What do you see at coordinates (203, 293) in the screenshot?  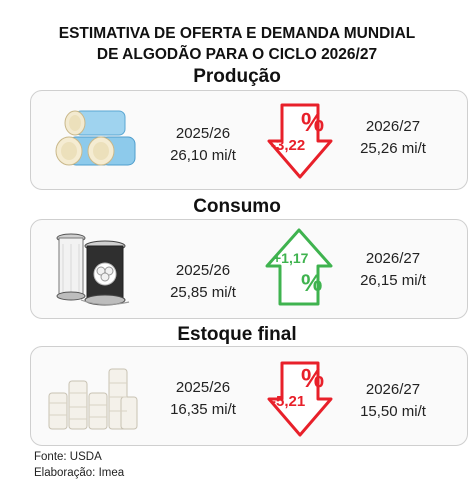 I see `consumption-prev-value: 25,85 mi/t` at bounding box center [203, 293].